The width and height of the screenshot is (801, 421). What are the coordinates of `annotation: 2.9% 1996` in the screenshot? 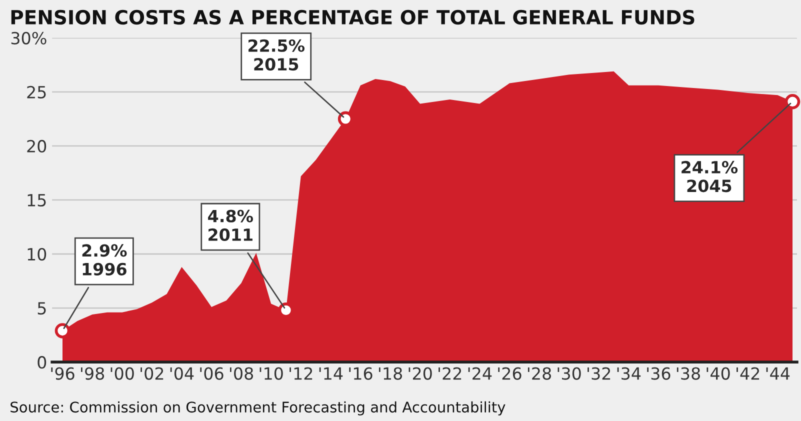 It's located at (104, 260).